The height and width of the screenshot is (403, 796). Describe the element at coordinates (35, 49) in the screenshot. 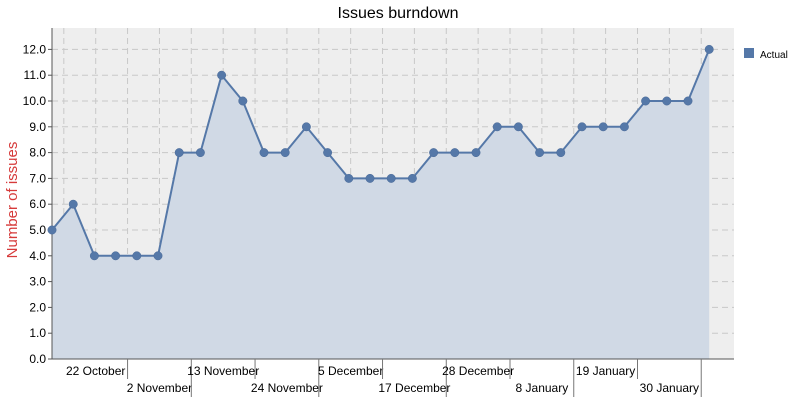

I see `y-tick-label: 12.0` at that location.